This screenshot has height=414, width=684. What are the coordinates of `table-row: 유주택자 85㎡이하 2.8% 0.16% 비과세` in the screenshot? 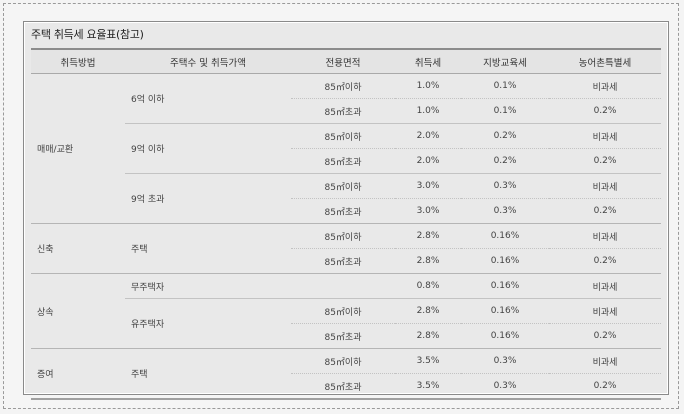 It's located at (346, 323).